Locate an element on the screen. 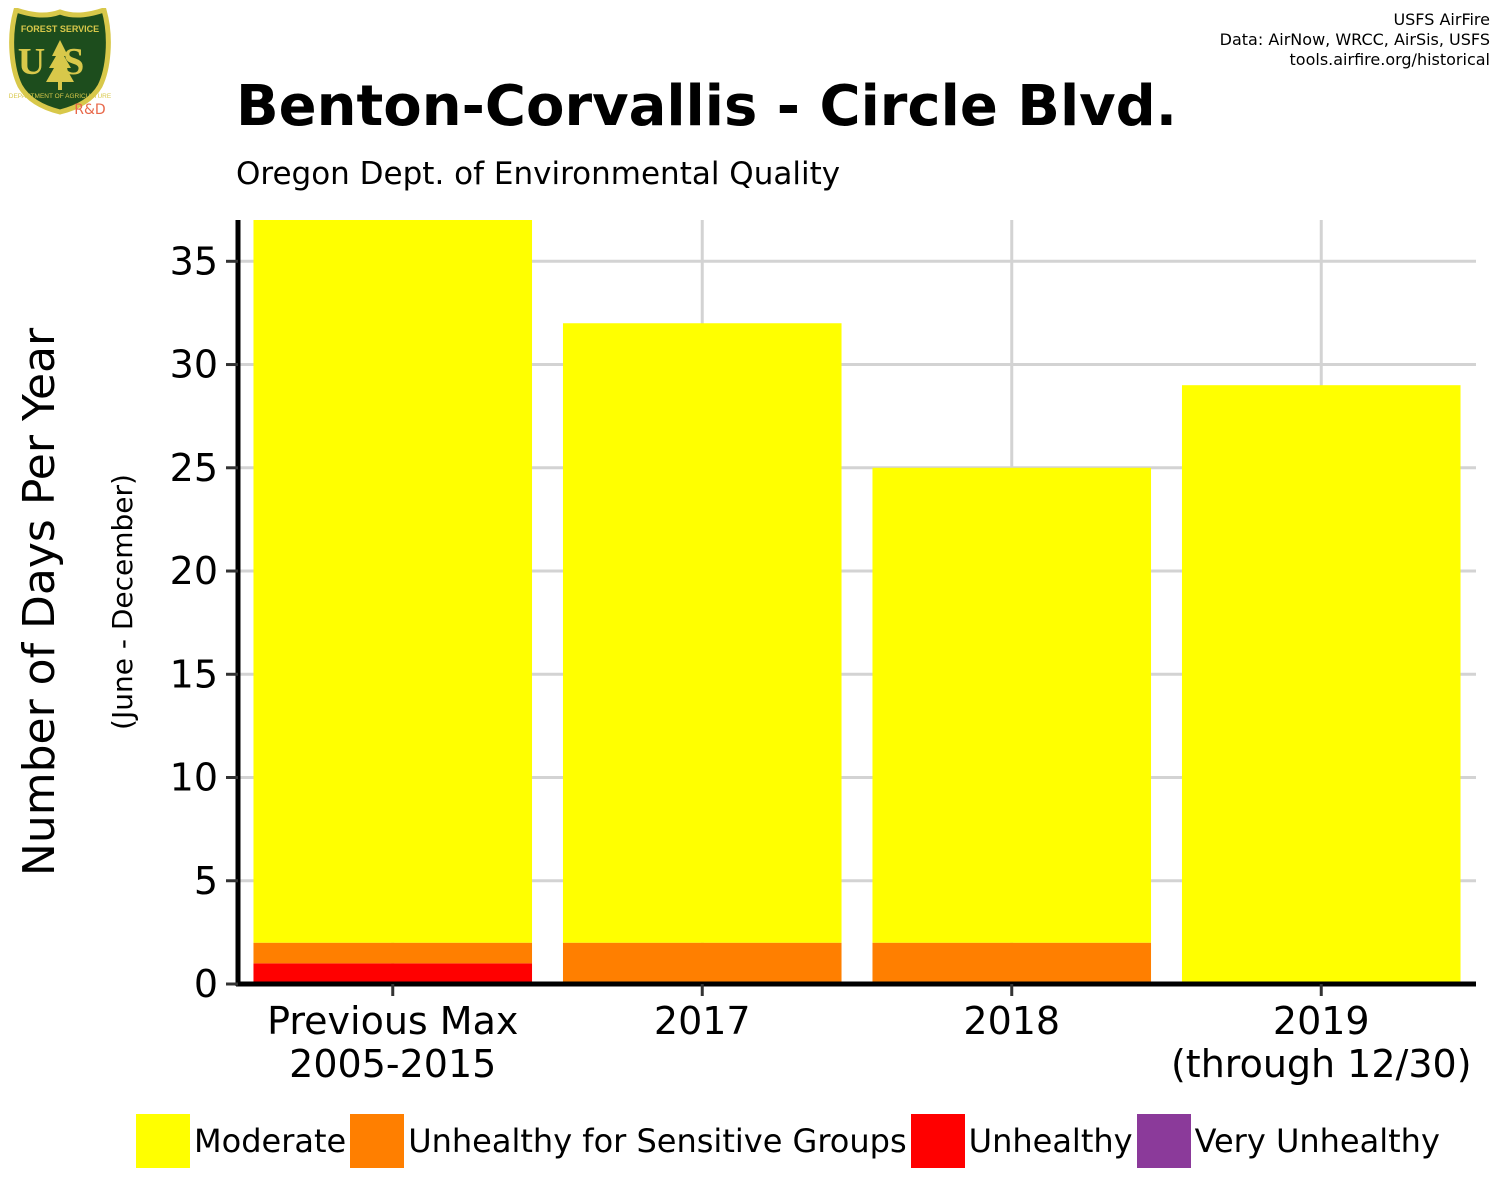 Image resolution: width=1500 pixels, height=1200 pixels. y-tick-label: 5 is located at coordinates (206, 881).